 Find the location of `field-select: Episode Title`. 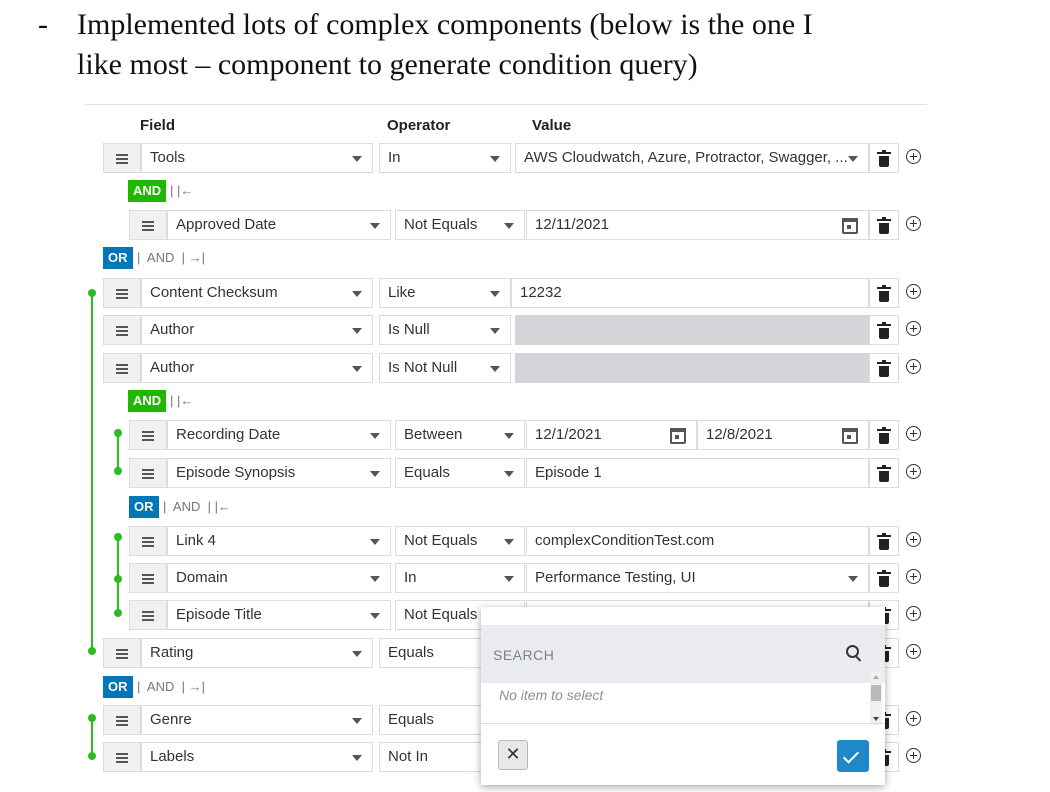

field-select: Episode Title is located at coordinates (279, 615).